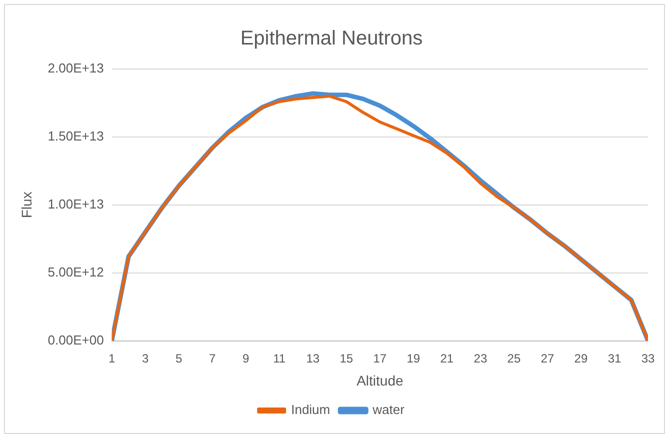  Describe the element at coordinates (347, 358) in the screenshot. I see `x-tick-label: 15` at that location.